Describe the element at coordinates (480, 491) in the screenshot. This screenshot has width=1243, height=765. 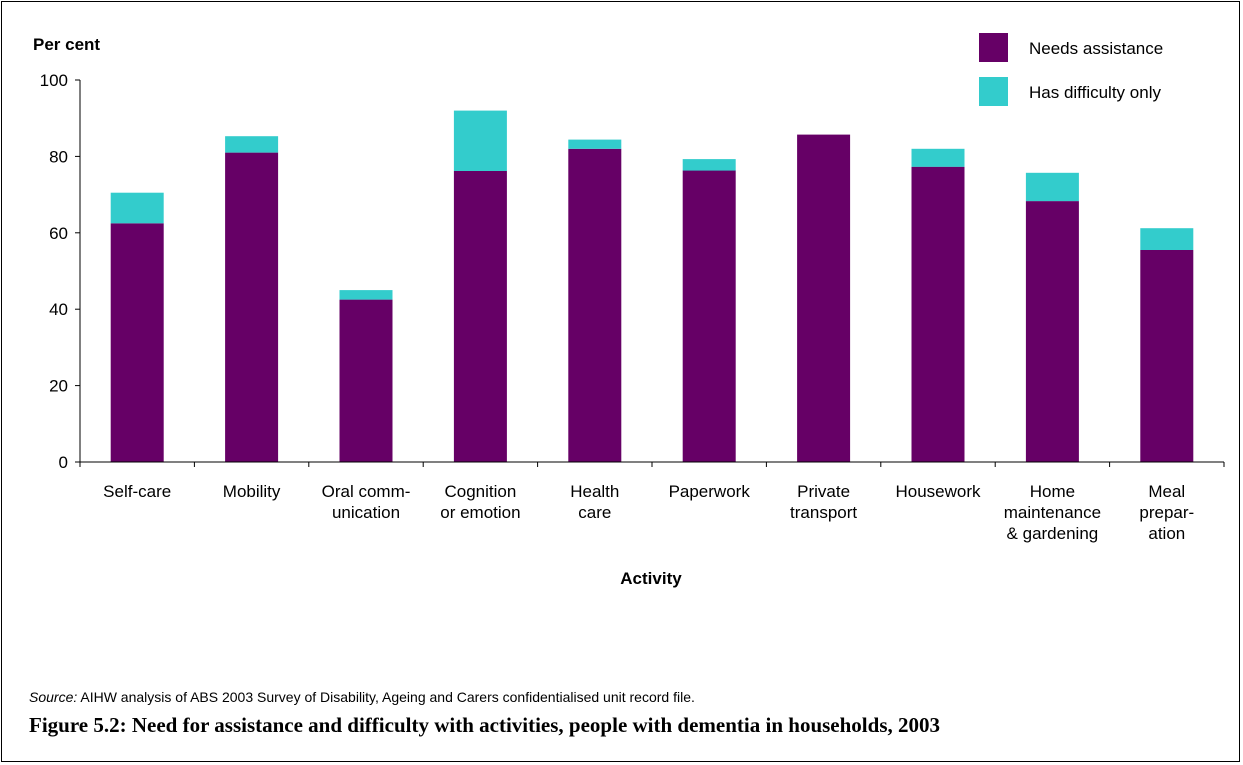
I see `x-tick-label-line: Cognition` at that location.